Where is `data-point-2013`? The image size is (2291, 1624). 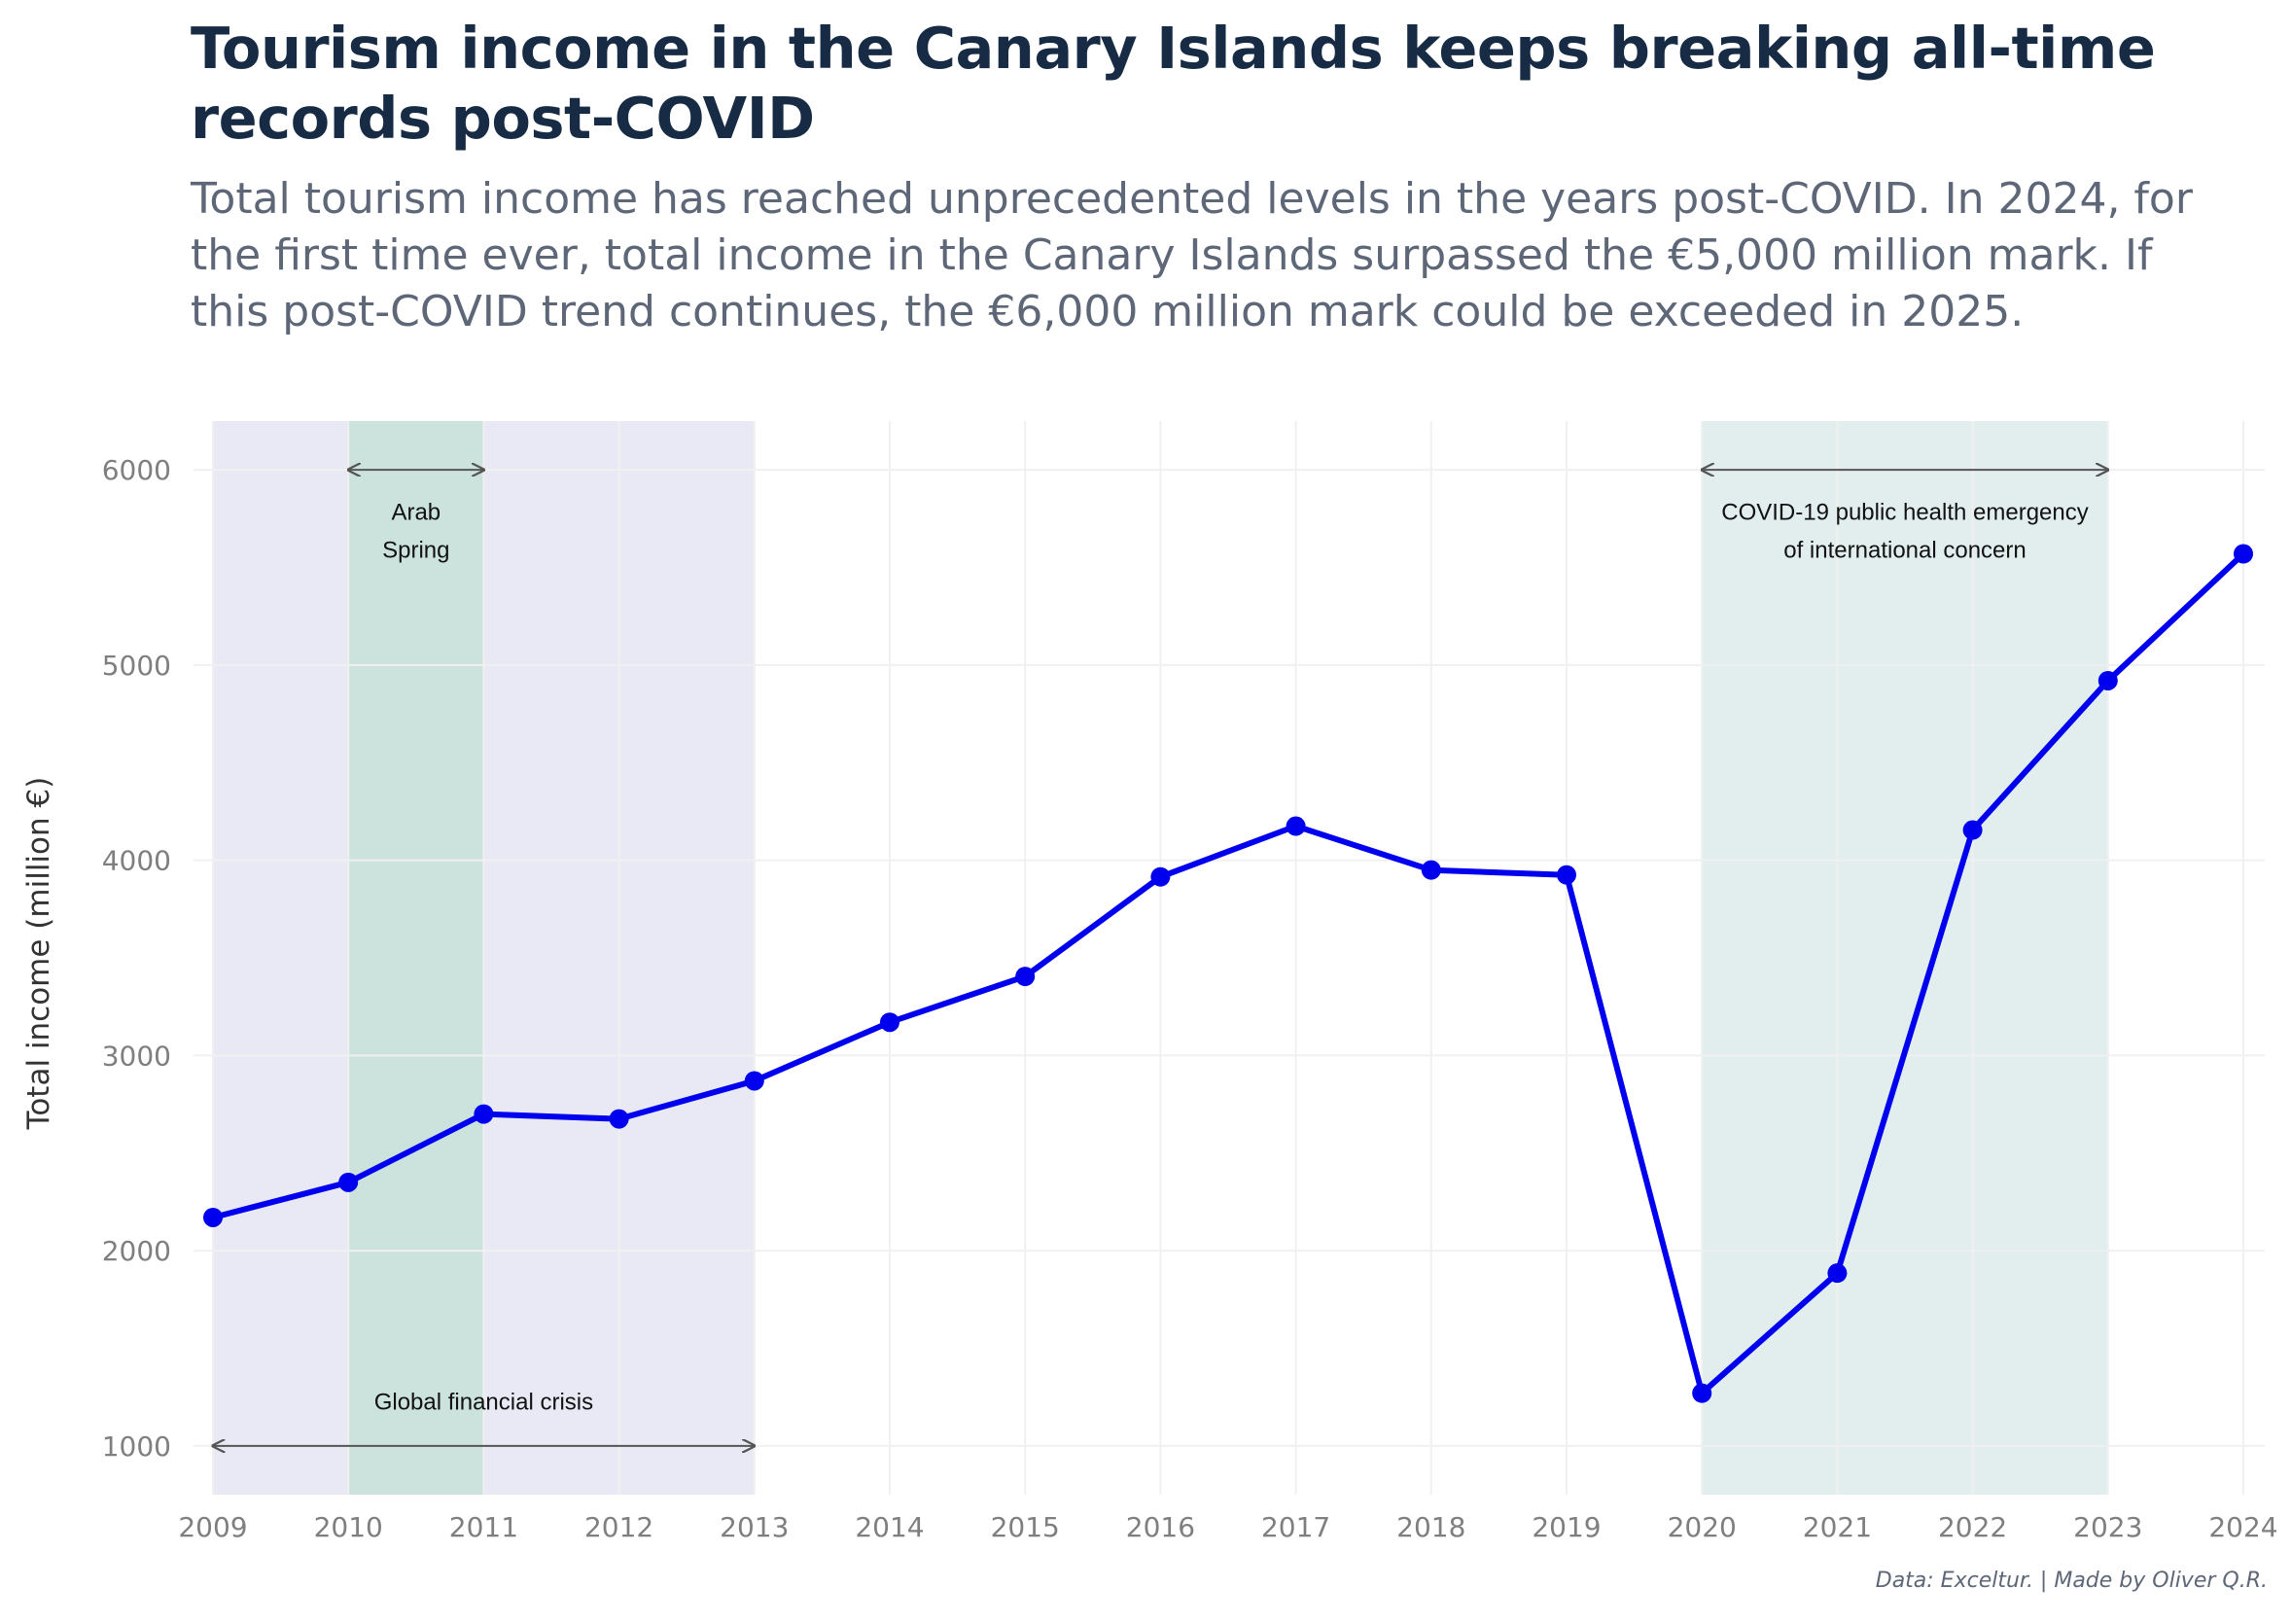
data-point-2013 is located at coordinates (754, 1081).